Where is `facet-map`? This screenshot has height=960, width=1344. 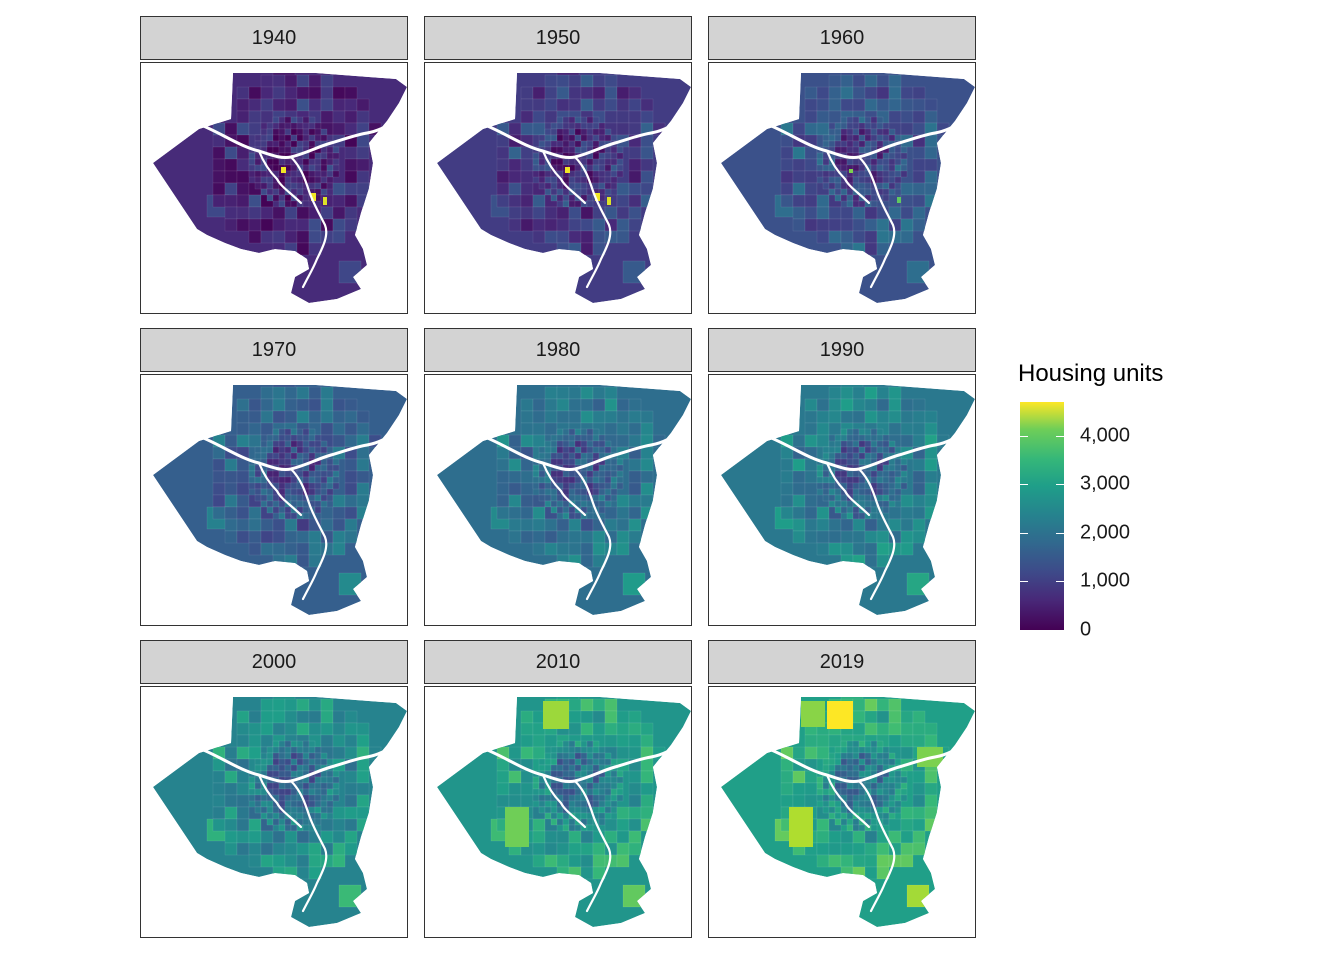
facet-map is located at coordinates (558, 188).